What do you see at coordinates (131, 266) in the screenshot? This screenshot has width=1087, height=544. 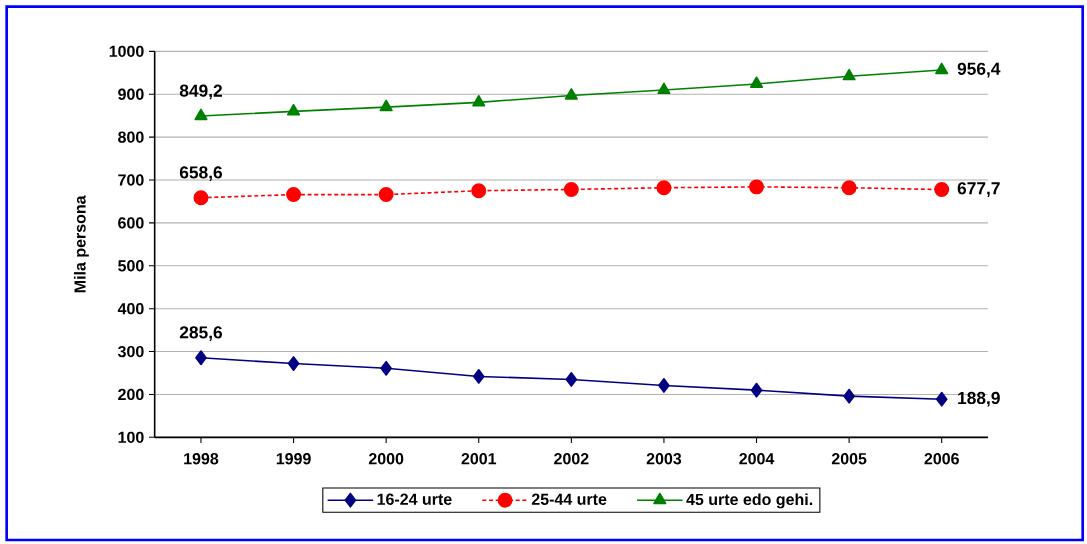 I see `y-tick-label: 500` at bounding box center [131, 266].